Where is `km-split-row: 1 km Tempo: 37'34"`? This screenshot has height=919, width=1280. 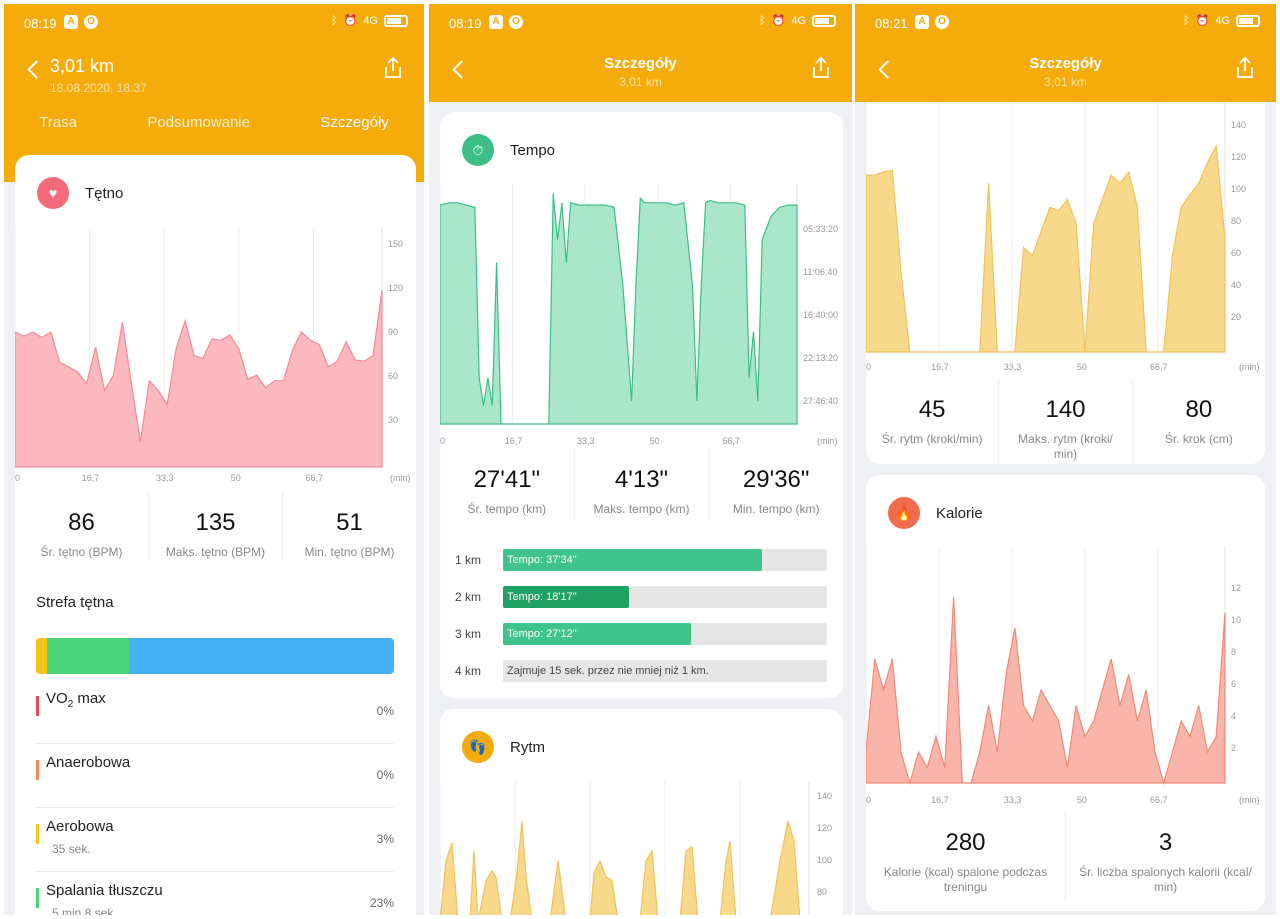 km-split-row: 1 km Tempo: 37'34" is located at coordinates (641, 560).